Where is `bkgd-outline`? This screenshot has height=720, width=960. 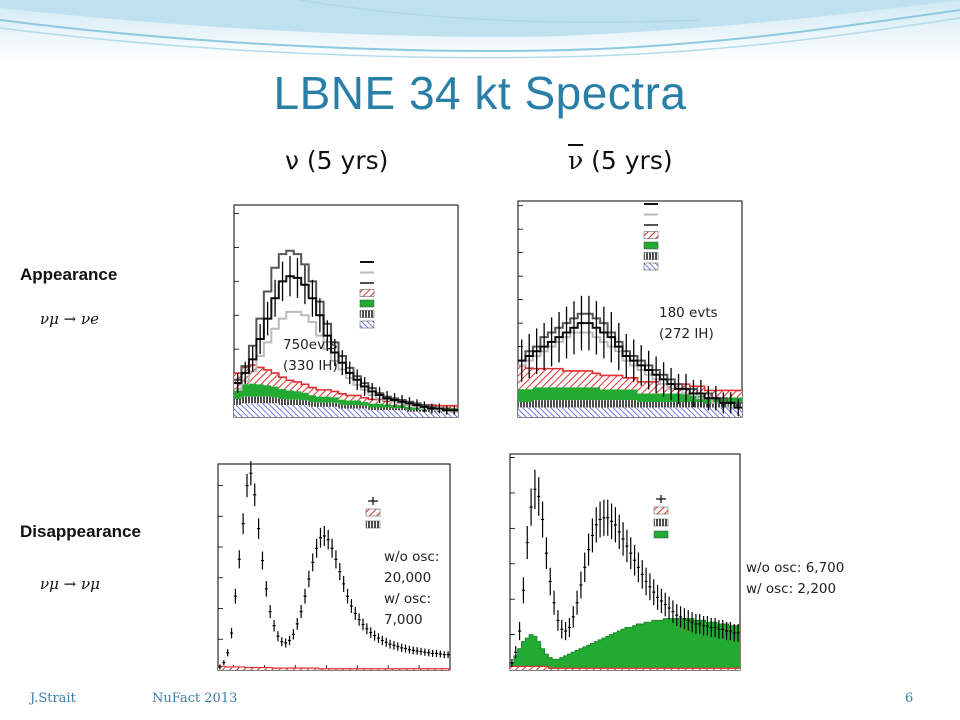
bkgd-outline is located at coordinates (625, 641).